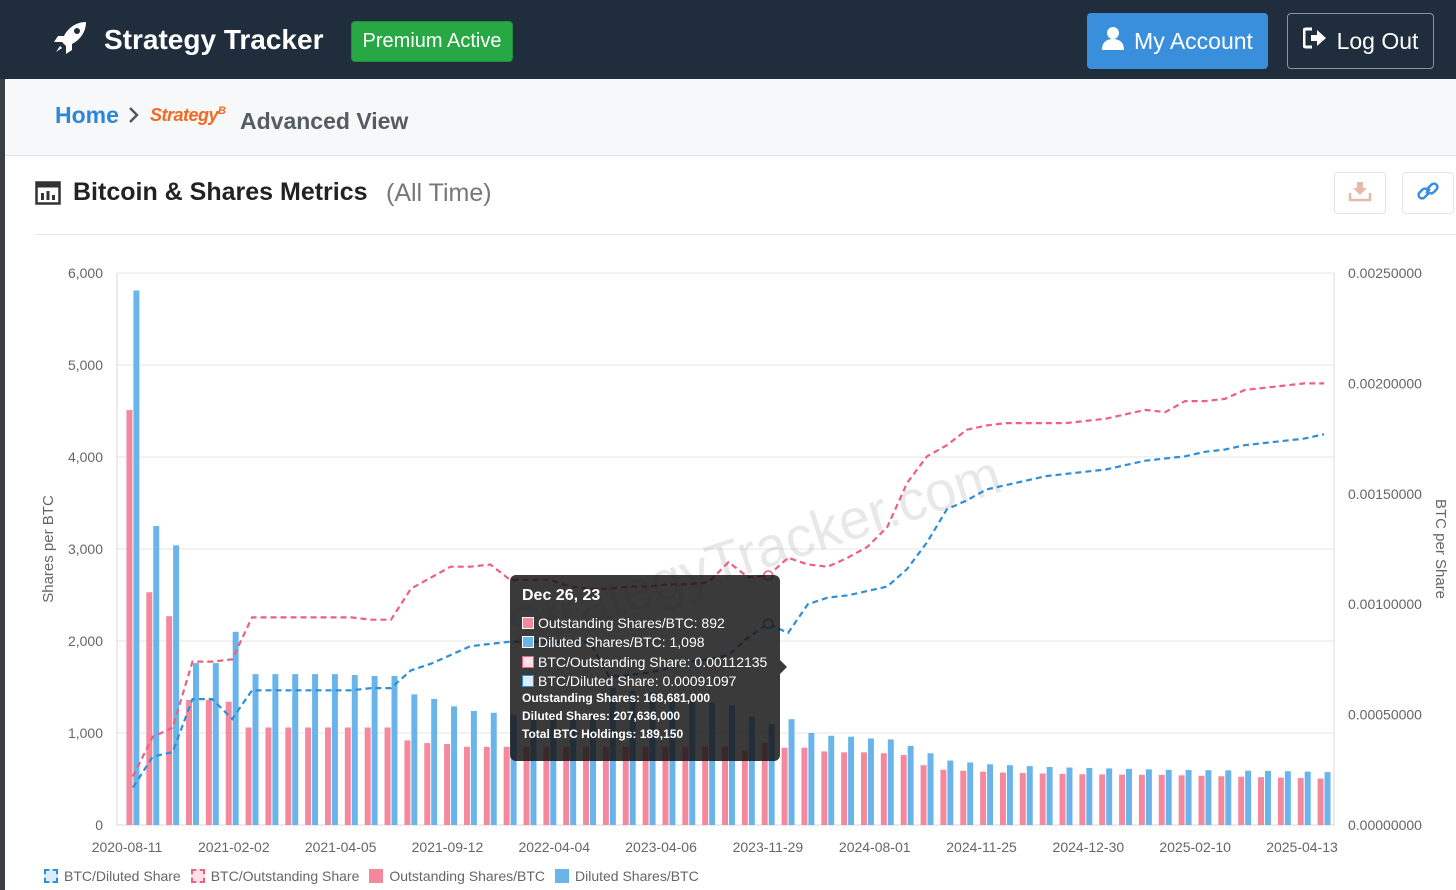 The image size is (1456, 890). What do you see at coordinates (285, 876) in the screenshot?
I see `legend-label: BTC/Outstanding Share` at bounding box center [285, 876].